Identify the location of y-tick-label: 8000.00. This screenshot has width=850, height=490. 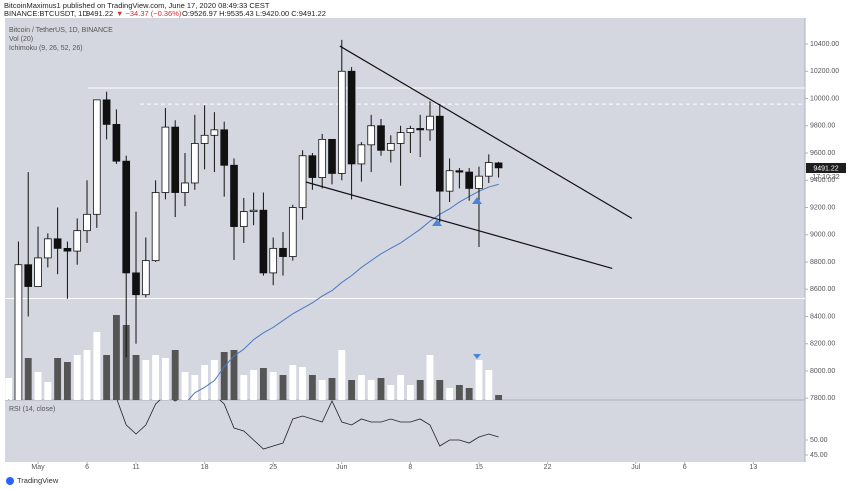
(822, 371).